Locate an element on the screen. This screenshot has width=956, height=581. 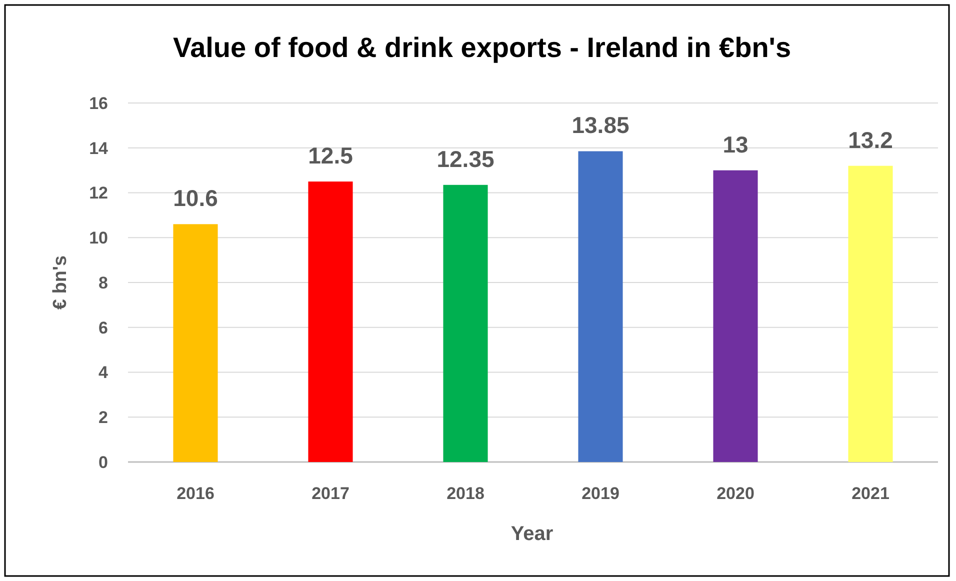
chart-title: Value of food & drink exports - Ireland in €bn's is located at coordinates (482, 47).